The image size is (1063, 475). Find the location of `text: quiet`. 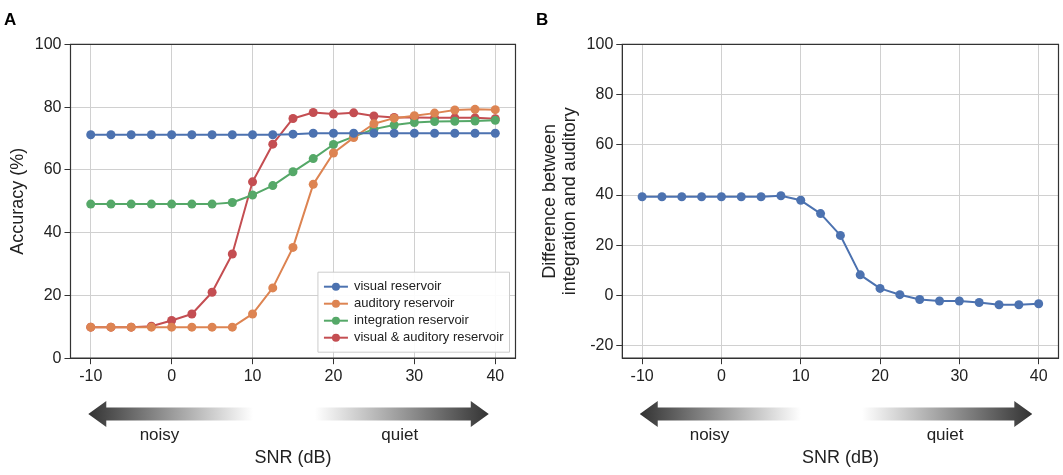

text: quiet is located at coordinates (400, 435).